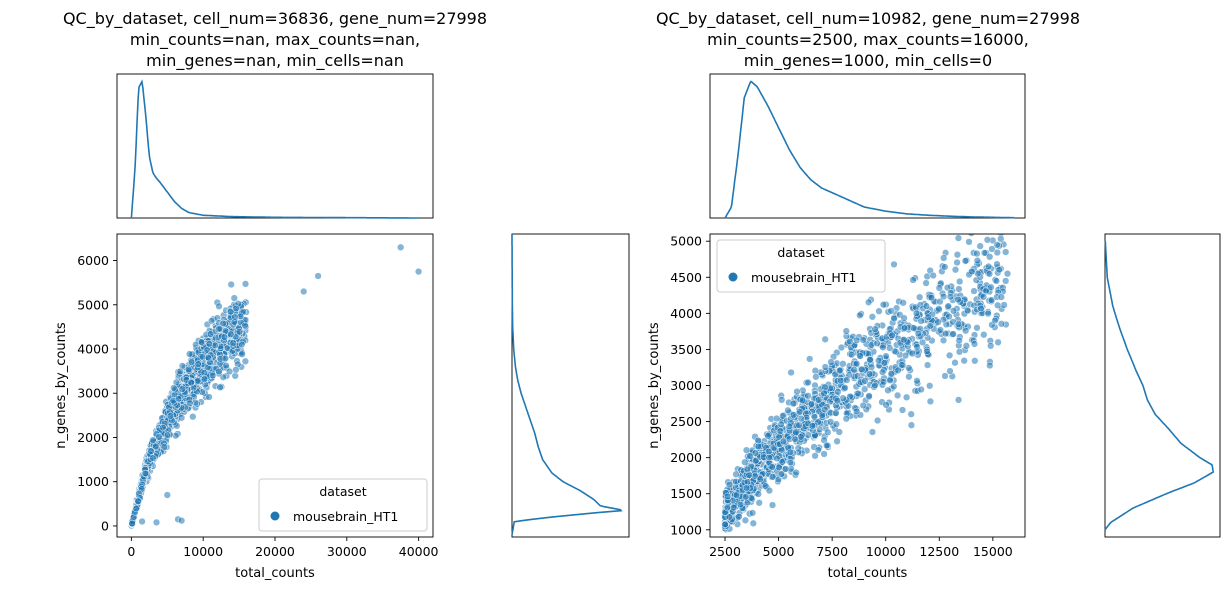  What do you see at coordinates (343, 505) in the screenshot?
I see `legend-box` at bounding box center [343, 505].